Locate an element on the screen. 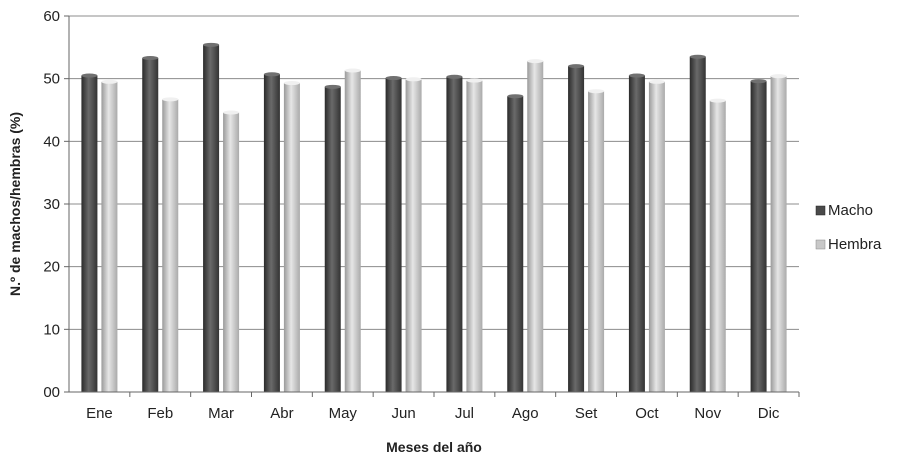 This screenshot has height=457, width=899. bar-top-hembra-ene is located at coordinates (109, 81).